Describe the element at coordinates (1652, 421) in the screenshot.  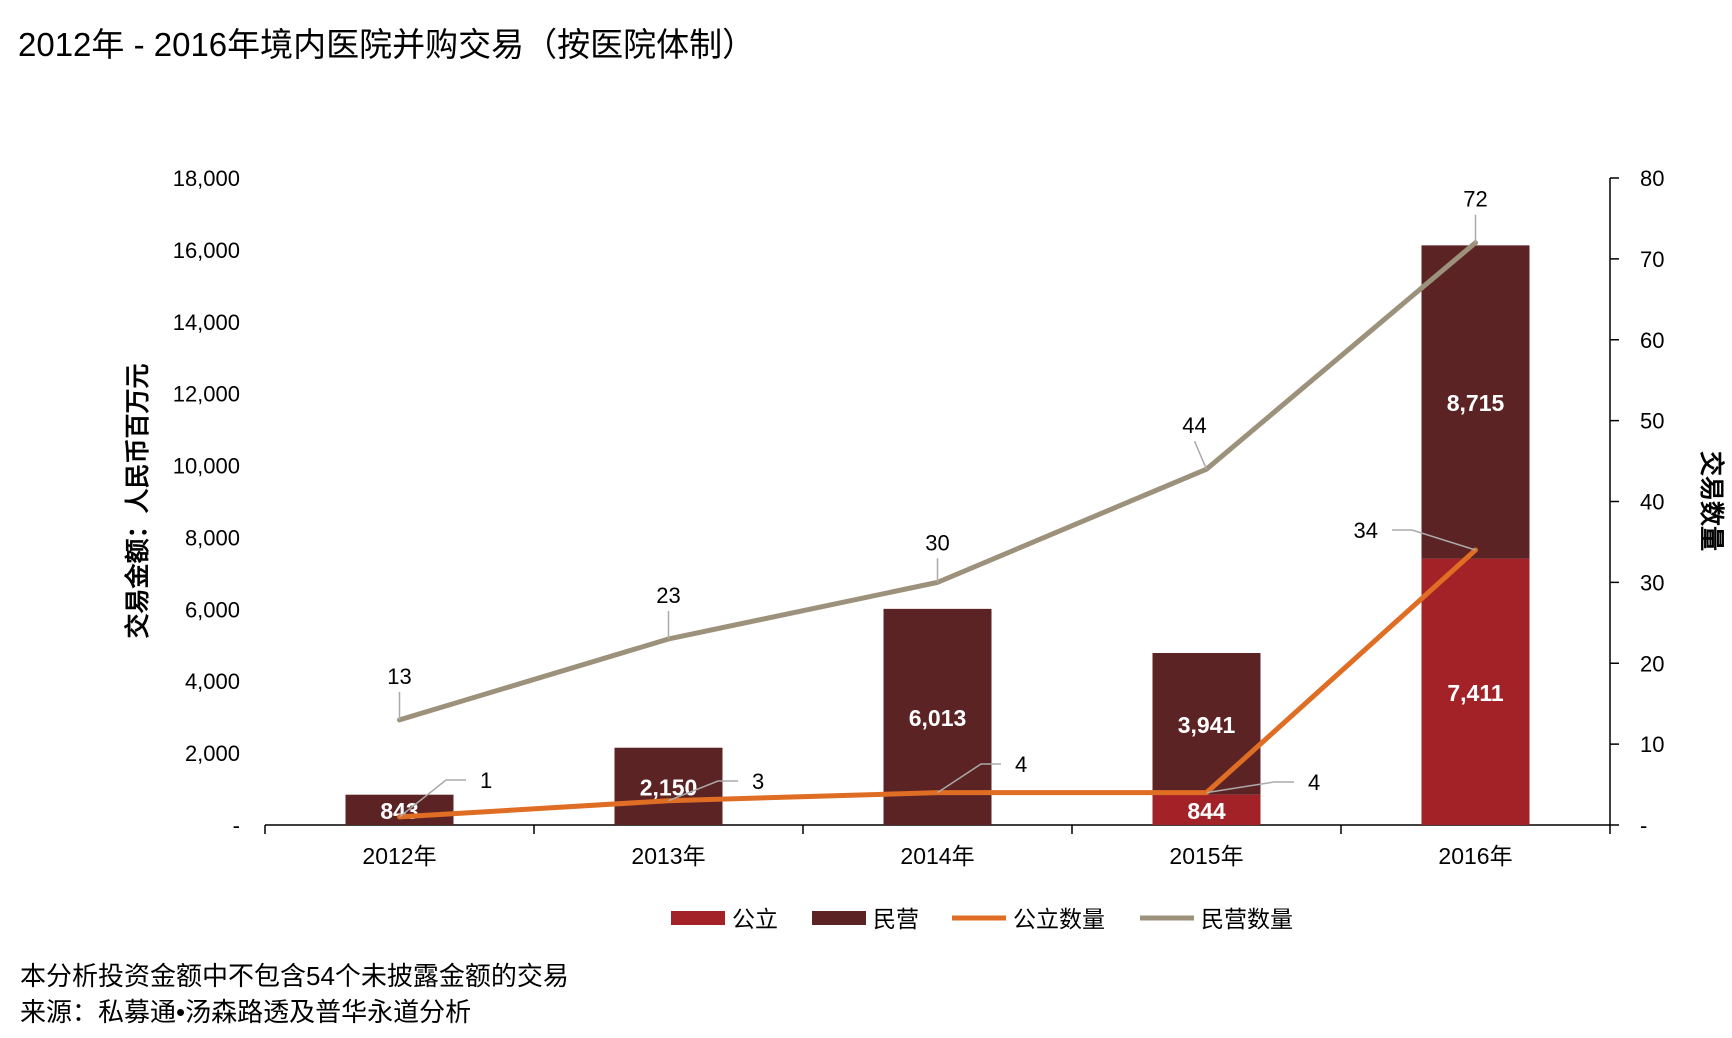
I see `right-y-tick-label: 50` at that location.